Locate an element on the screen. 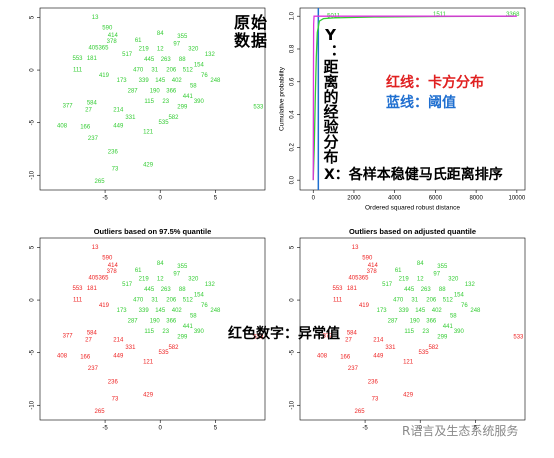  chart-title: Outliers based on 97.5% quantile is located at coordinates (153, 231).